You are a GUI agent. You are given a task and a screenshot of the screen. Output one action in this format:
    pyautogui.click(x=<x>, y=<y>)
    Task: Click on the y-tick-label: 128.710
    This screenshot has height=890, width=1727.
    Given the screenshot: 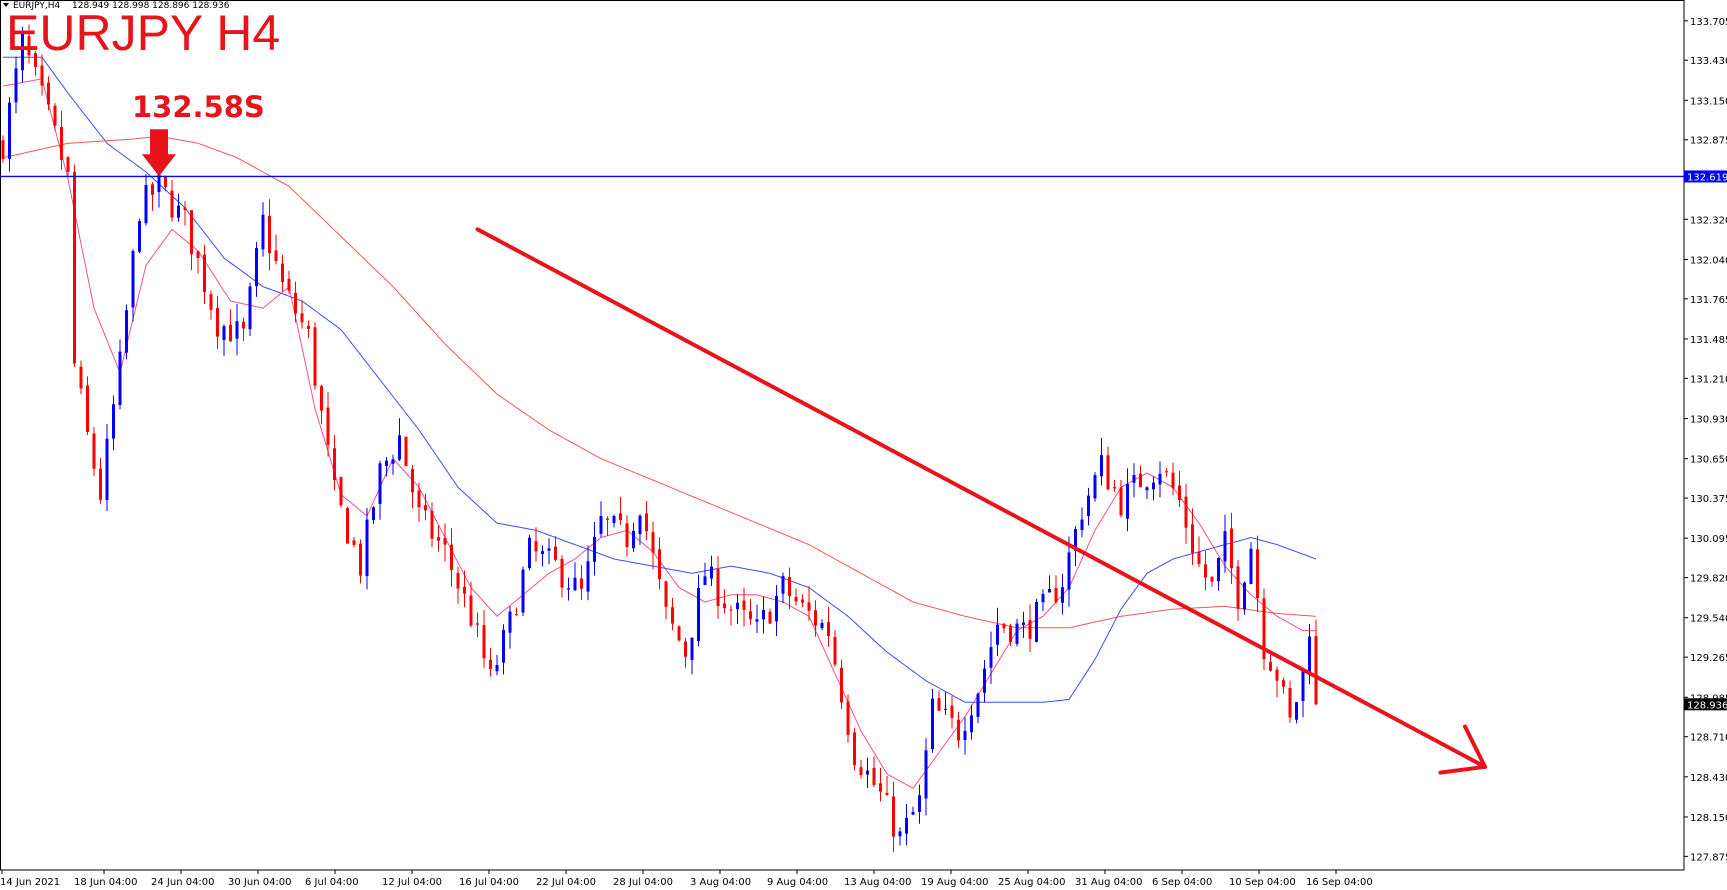 What is the action you would take?
    pyautogui.click(x=1708, y=738)
    